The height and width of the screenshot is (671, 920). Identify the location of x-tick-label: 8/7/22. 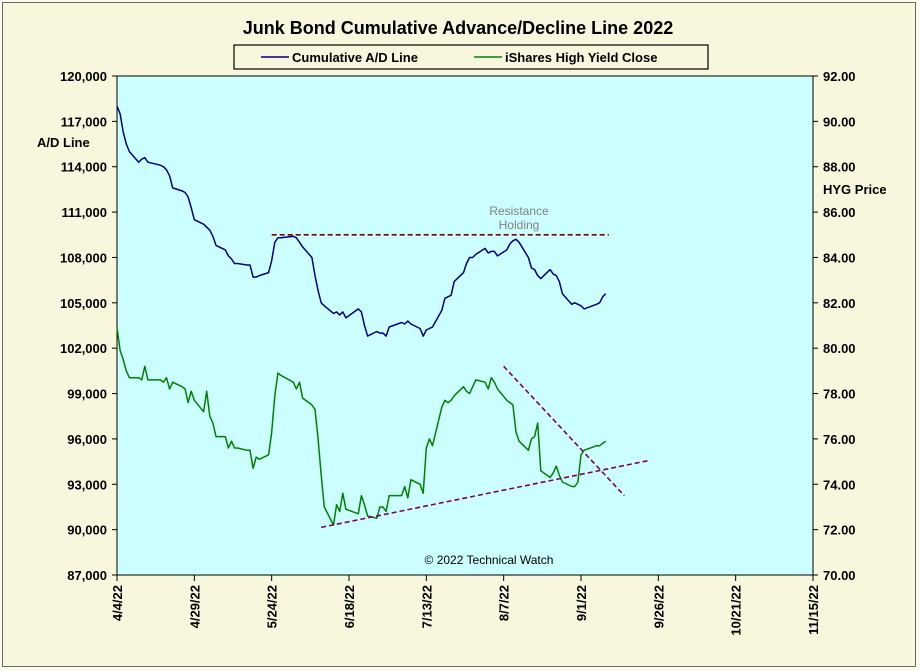
(504, 603).